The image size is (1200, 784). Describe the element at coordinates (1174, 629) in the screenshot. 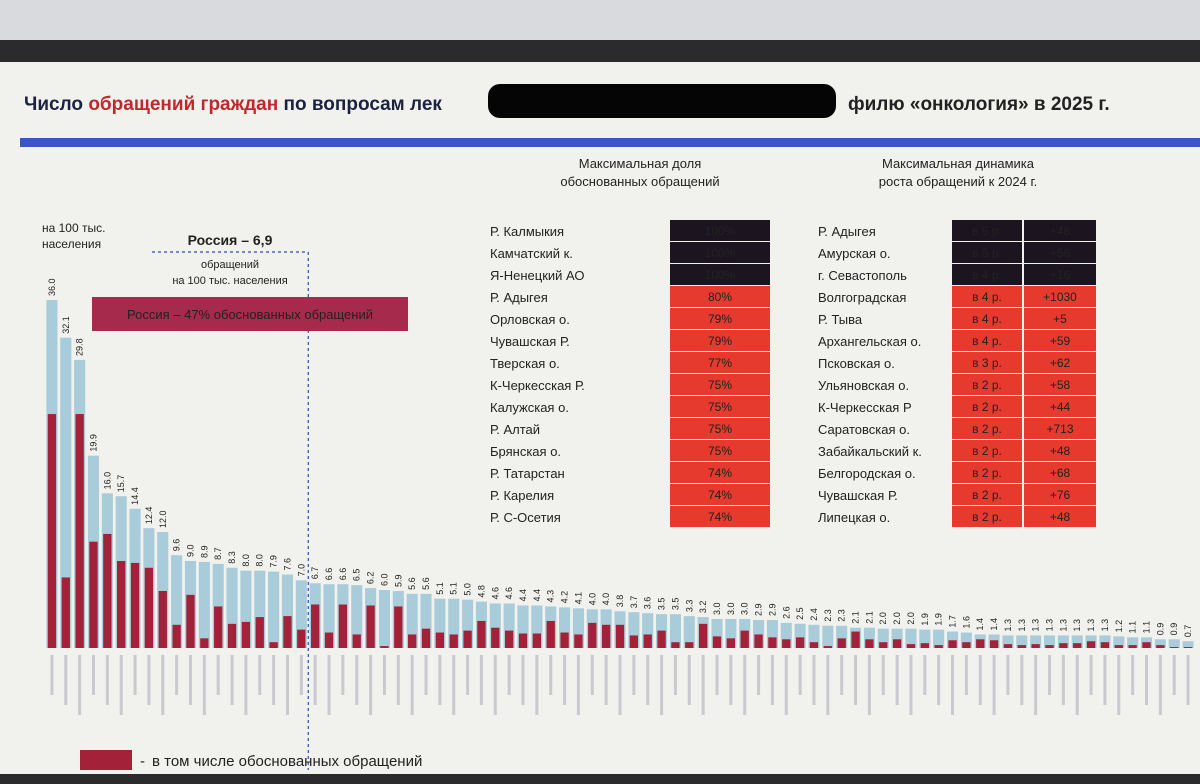

I see `value-label: 0.9` at that location.